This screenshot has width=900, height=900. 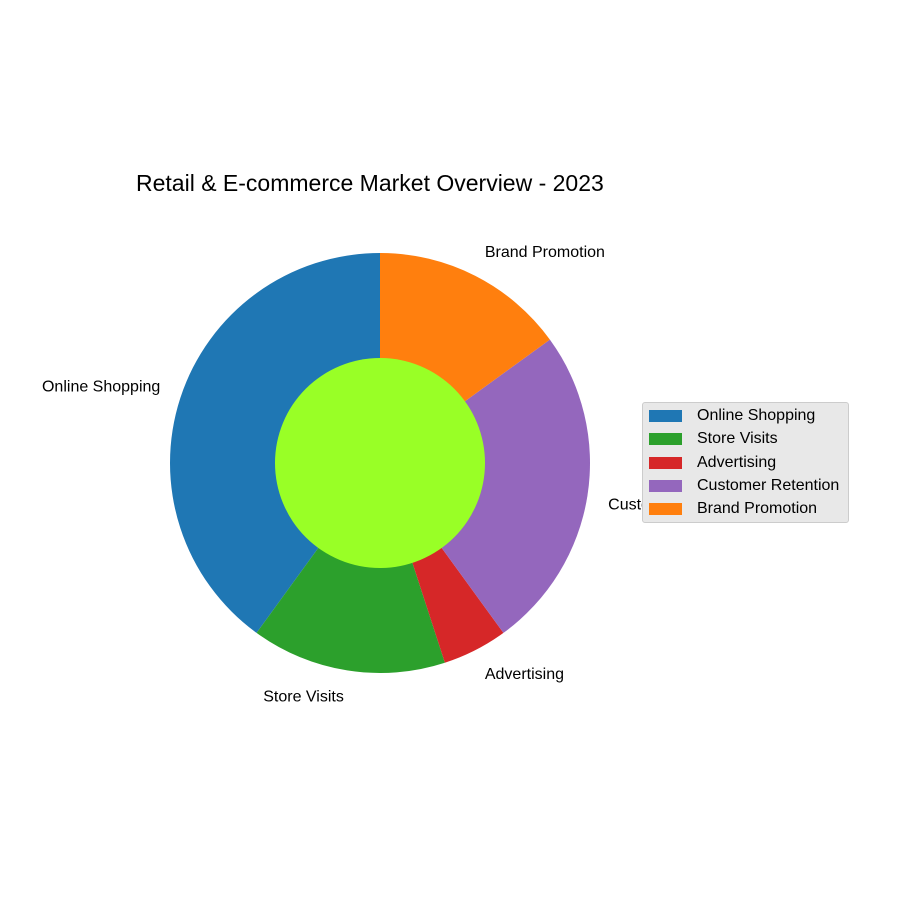 What do you see at coordinates (101, 387) in the screenshot?
I see `slice-label-online-shopping: Online Shopping` at bounding box center [101, 387].